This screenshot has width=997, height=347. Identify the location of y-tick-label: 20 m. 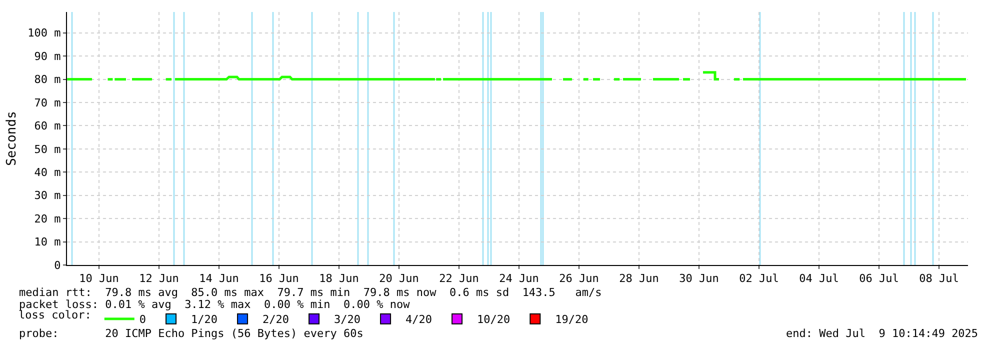
(48, 219).